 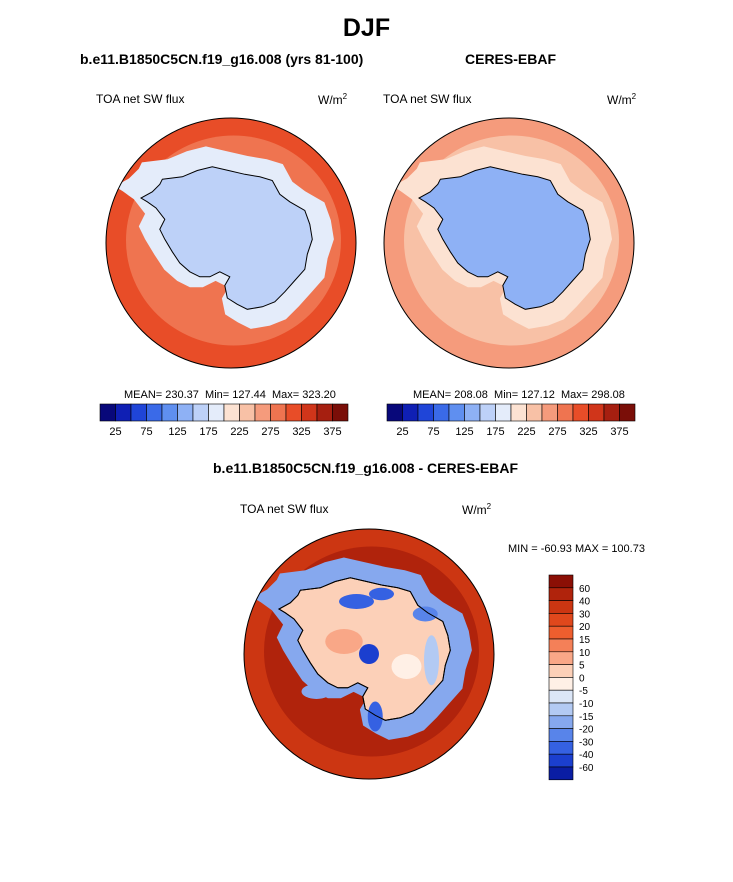 I want to click on panel2-variable: TOA net SW flux, so click(x=427, y=99).